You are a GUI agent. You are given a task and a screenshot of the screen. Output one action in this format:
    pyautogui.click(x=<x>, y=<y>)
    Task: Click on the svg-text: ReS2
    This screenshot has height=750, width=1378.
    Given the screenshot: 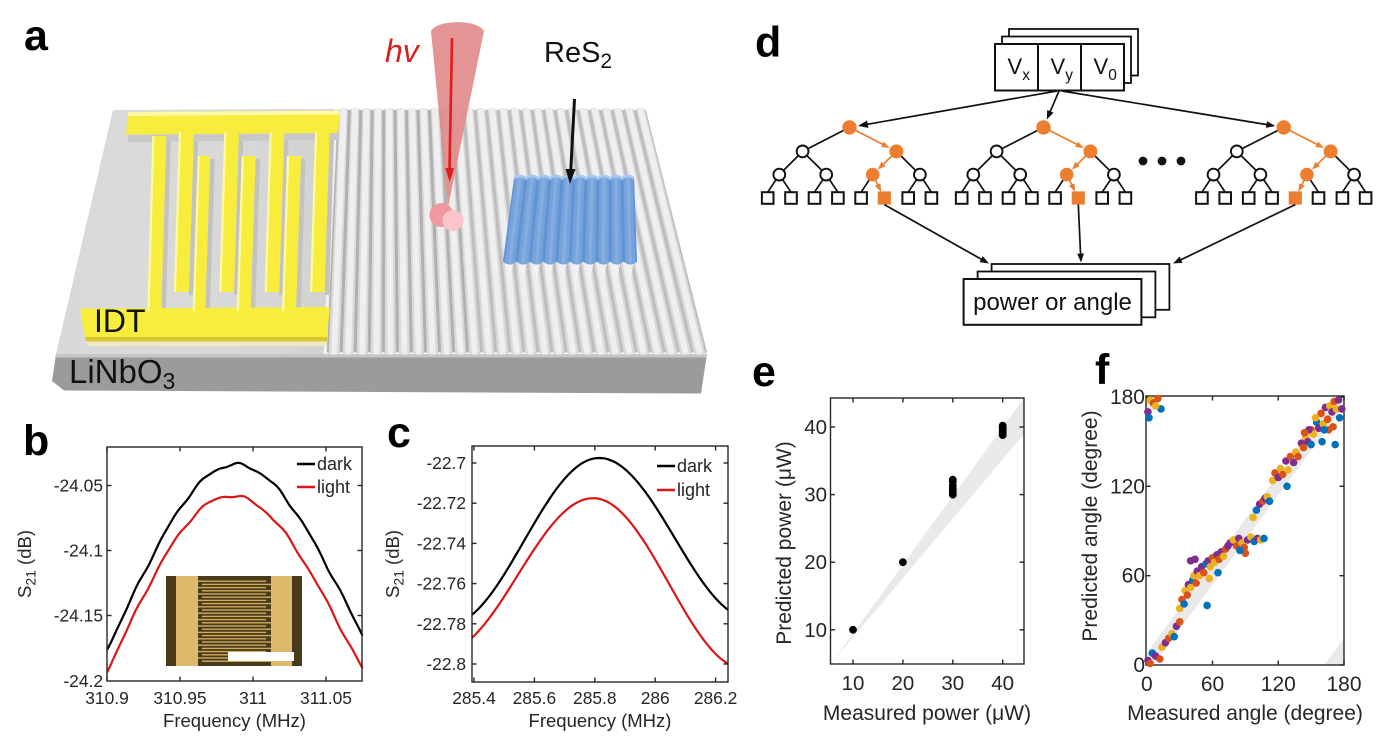 What is the action you would take?
    pyautogui.click(x=578, y=55)
    